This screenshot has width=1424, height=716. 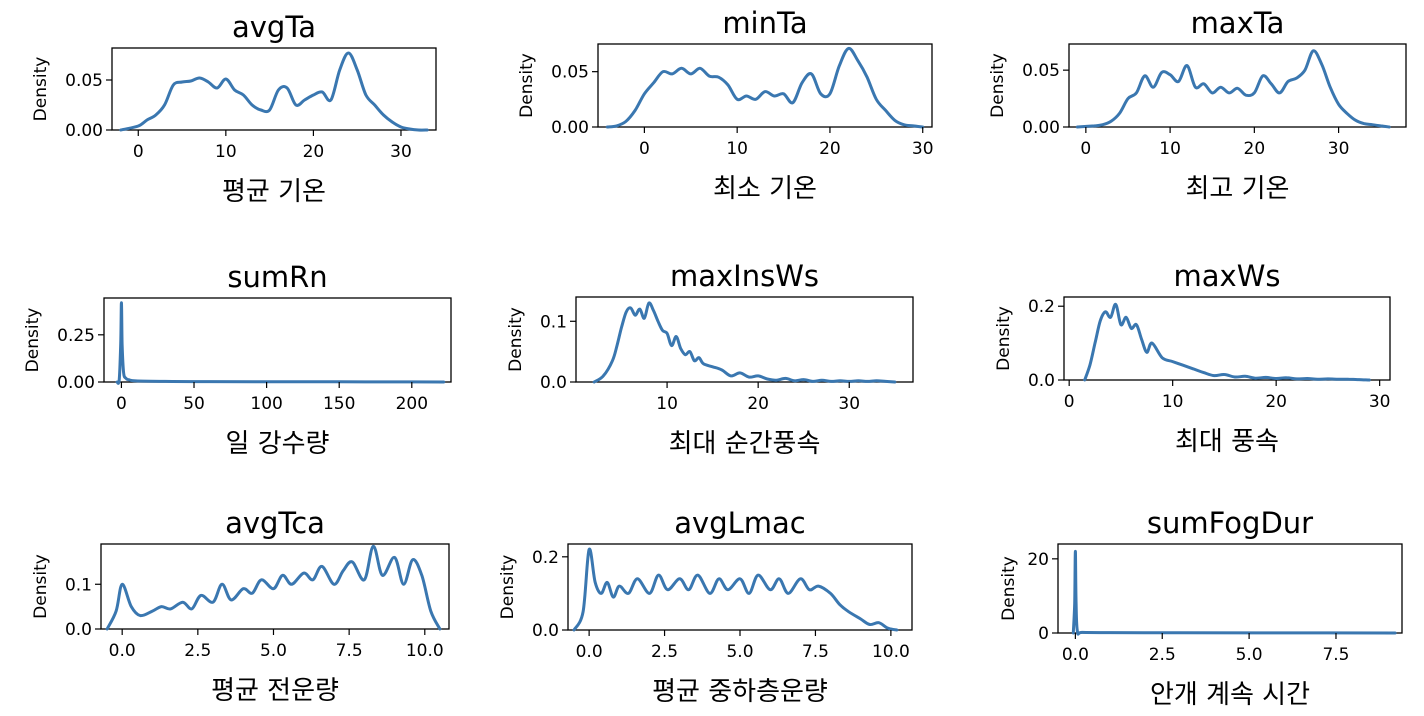 What do you see at coordinates (275, 523) in the screenshot?
I see `subplot-title: avgTca` at bounding box center [275, 523].